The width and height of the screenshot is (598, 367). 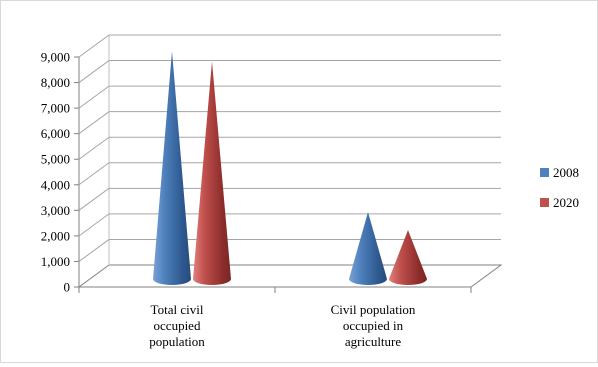 What do you see at coordinates (55, 108) in the screenshot?
I see `y-tick-label: 7,000` at bounding box center [55, 108].